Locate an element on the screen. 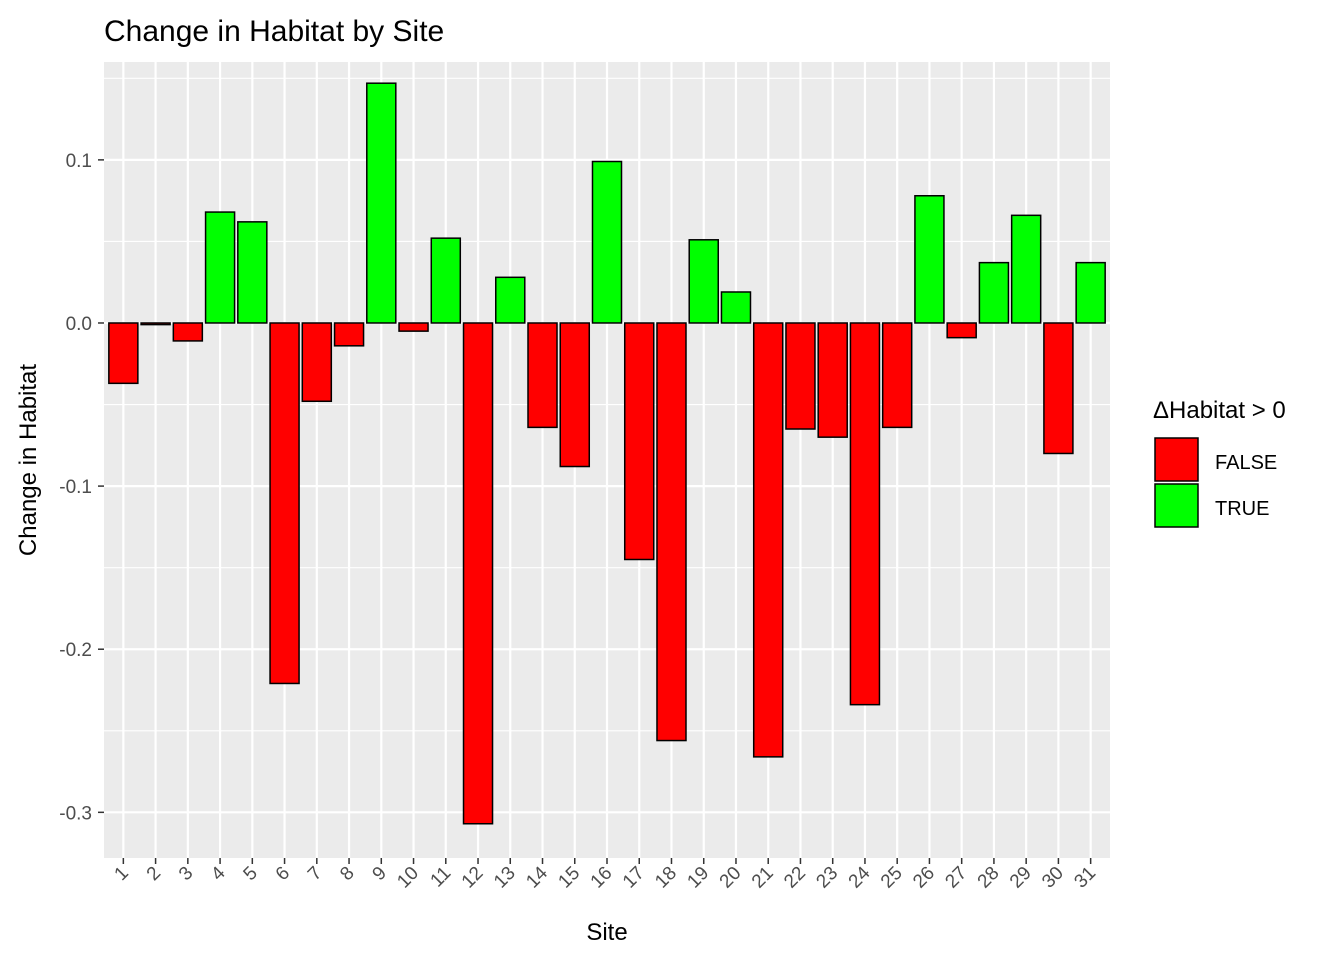  x-tick-label: 8 is located at coordinates (347, 874).